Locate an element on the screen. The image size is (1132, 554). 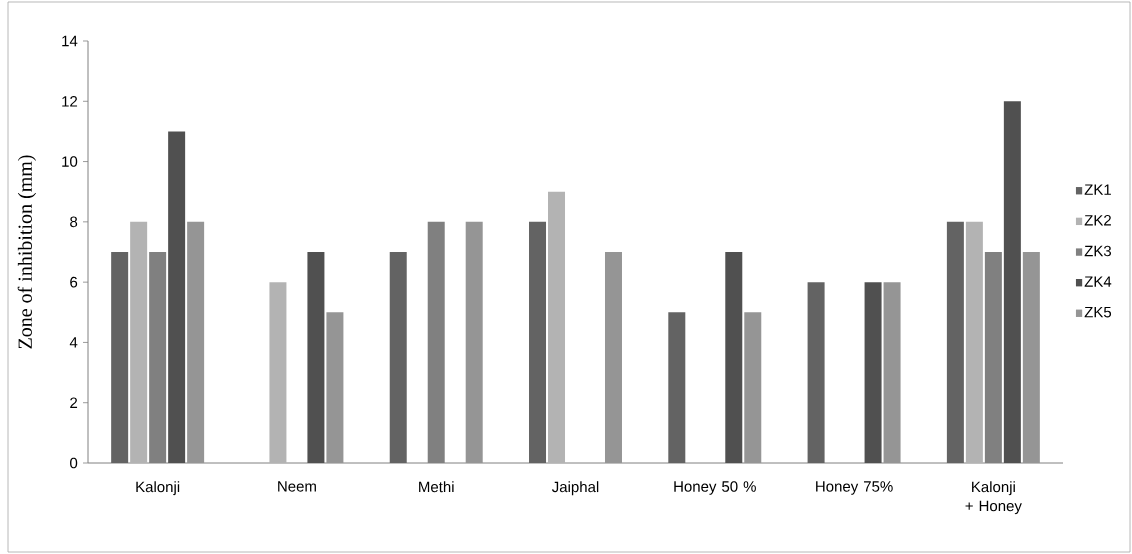
y-tick-label: 4 is located at coordinates (73, 342).